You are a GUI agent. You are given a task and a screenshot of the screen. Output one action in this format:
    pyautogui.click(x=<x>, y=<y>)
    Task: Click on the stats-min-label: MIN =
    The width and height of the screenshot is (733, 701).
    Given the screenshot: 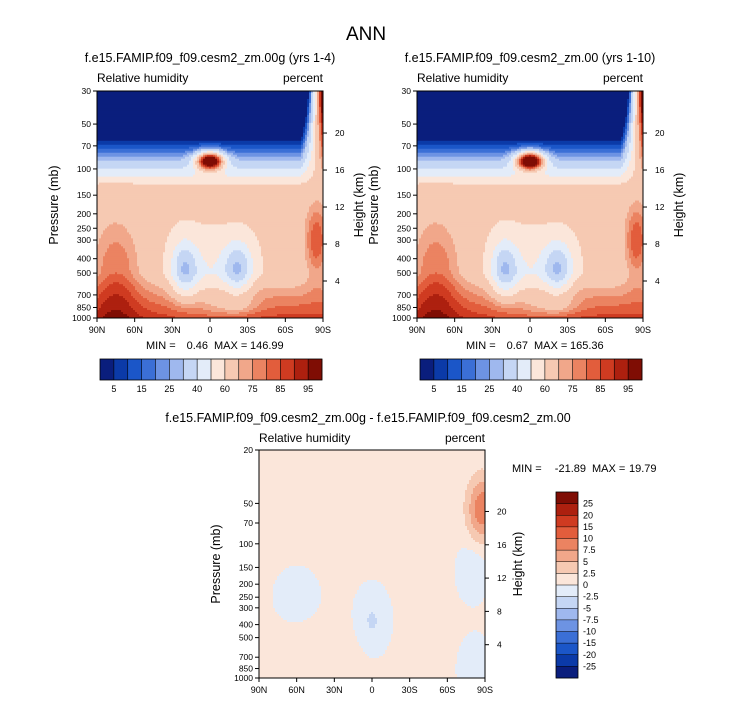 What is the action you would take?
    pyautogui.click(x=481, y=346)
    